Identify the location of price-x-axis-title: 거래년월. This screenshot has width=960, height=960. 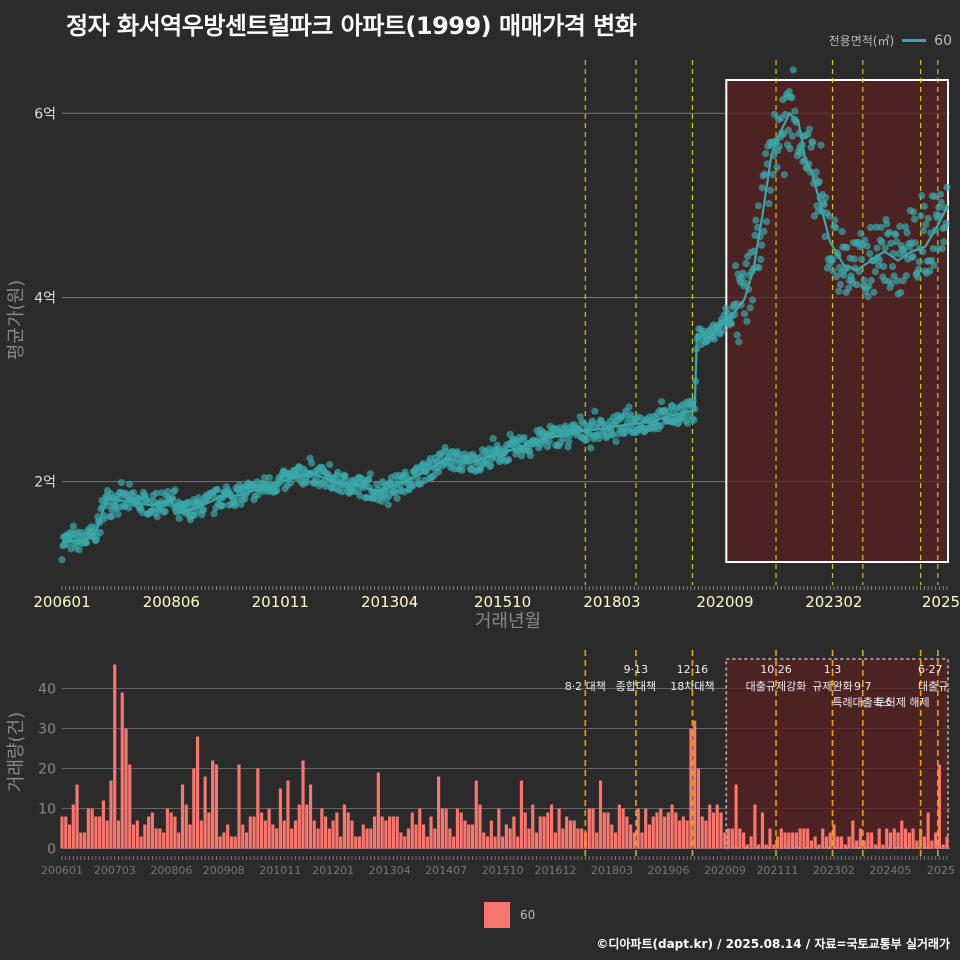
(508, 621).